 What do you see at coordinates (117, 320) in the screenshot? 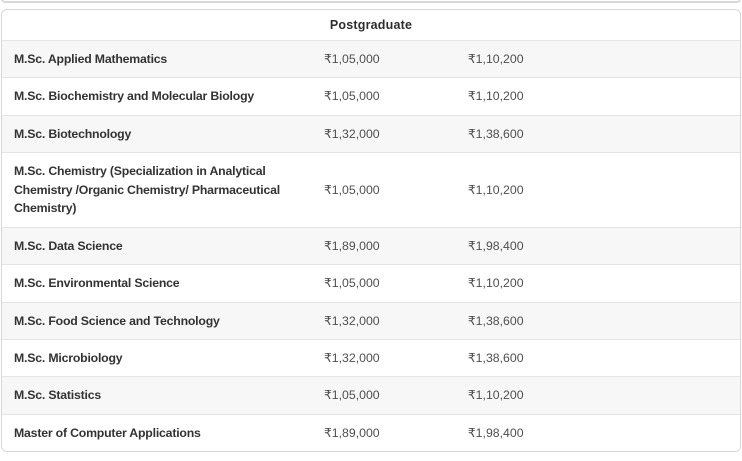
I see `course-name-cell: M.Sc. Food Science and Technology` at bounding box center [117, 320].